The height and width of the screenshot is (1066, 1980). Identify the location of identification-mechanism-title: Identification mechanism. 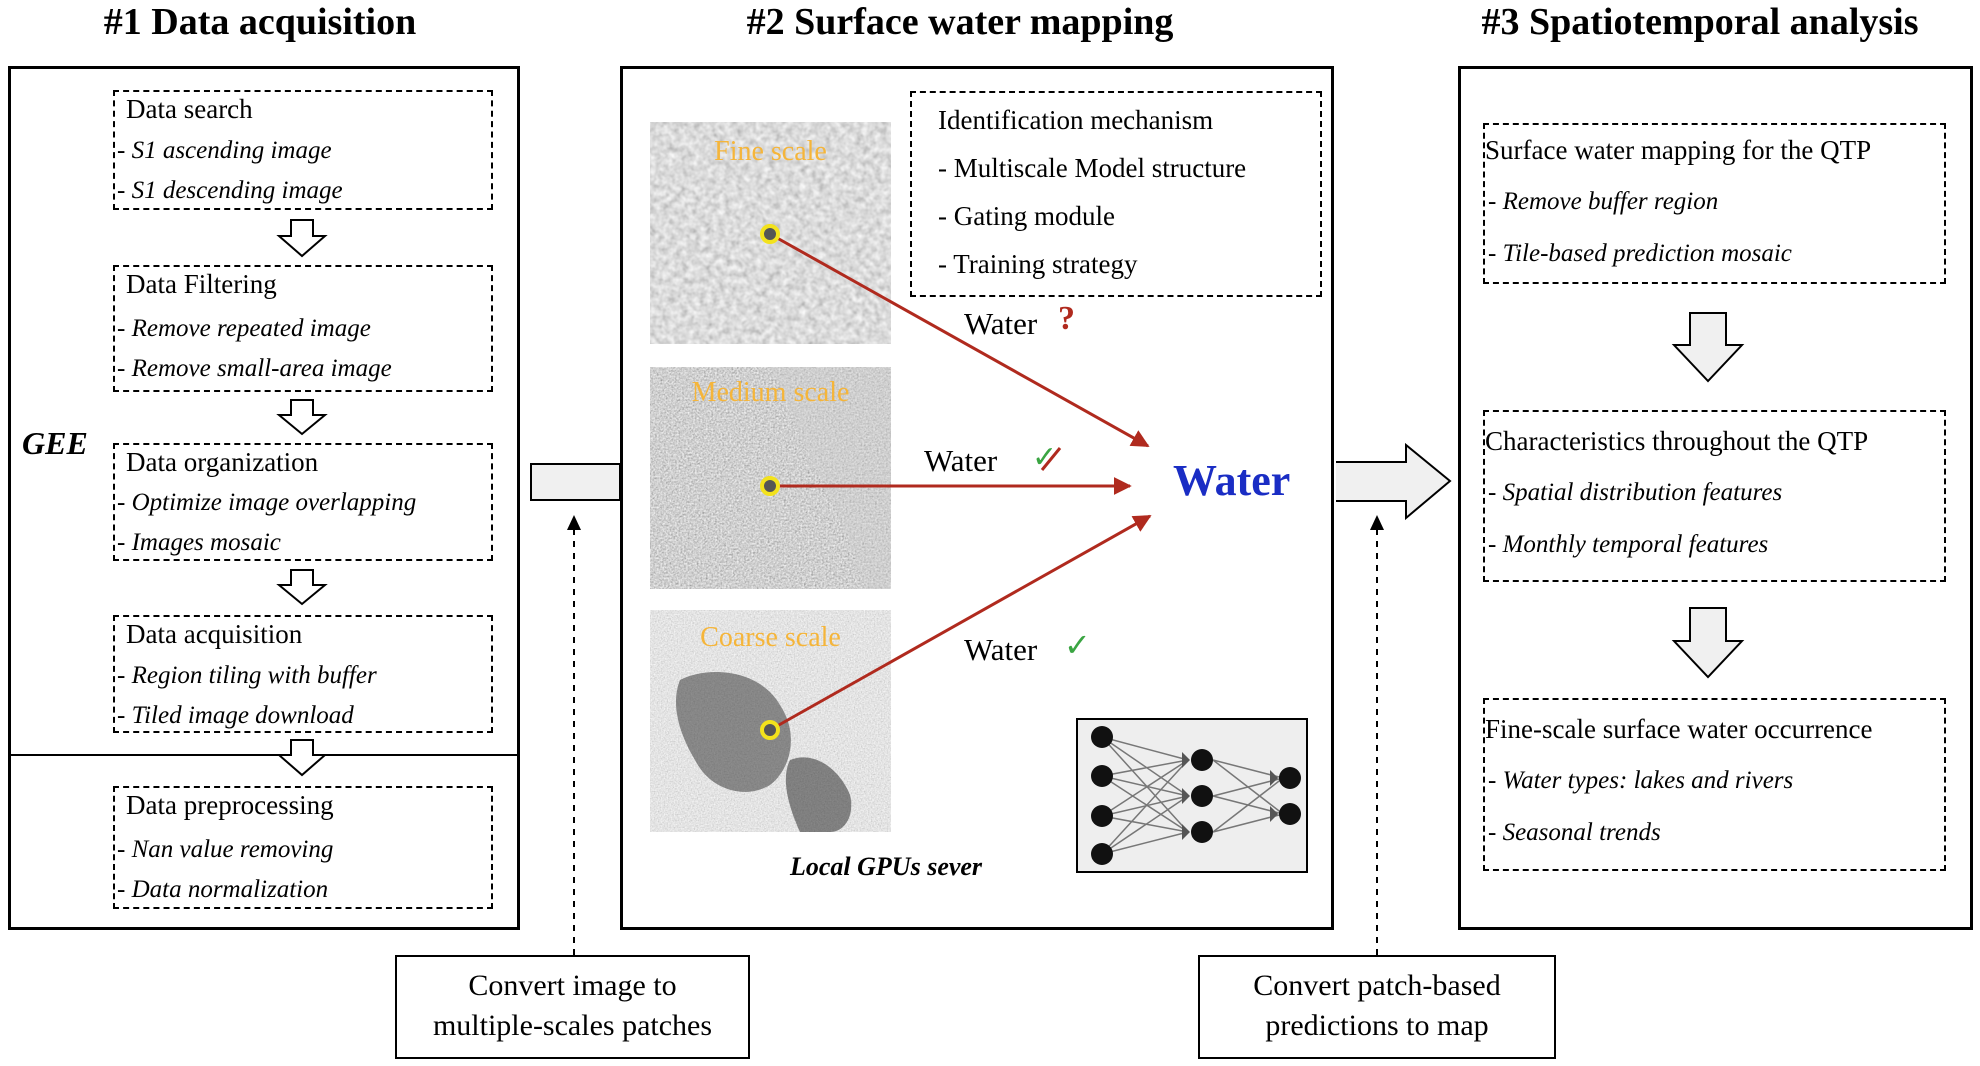
(1076, 120).